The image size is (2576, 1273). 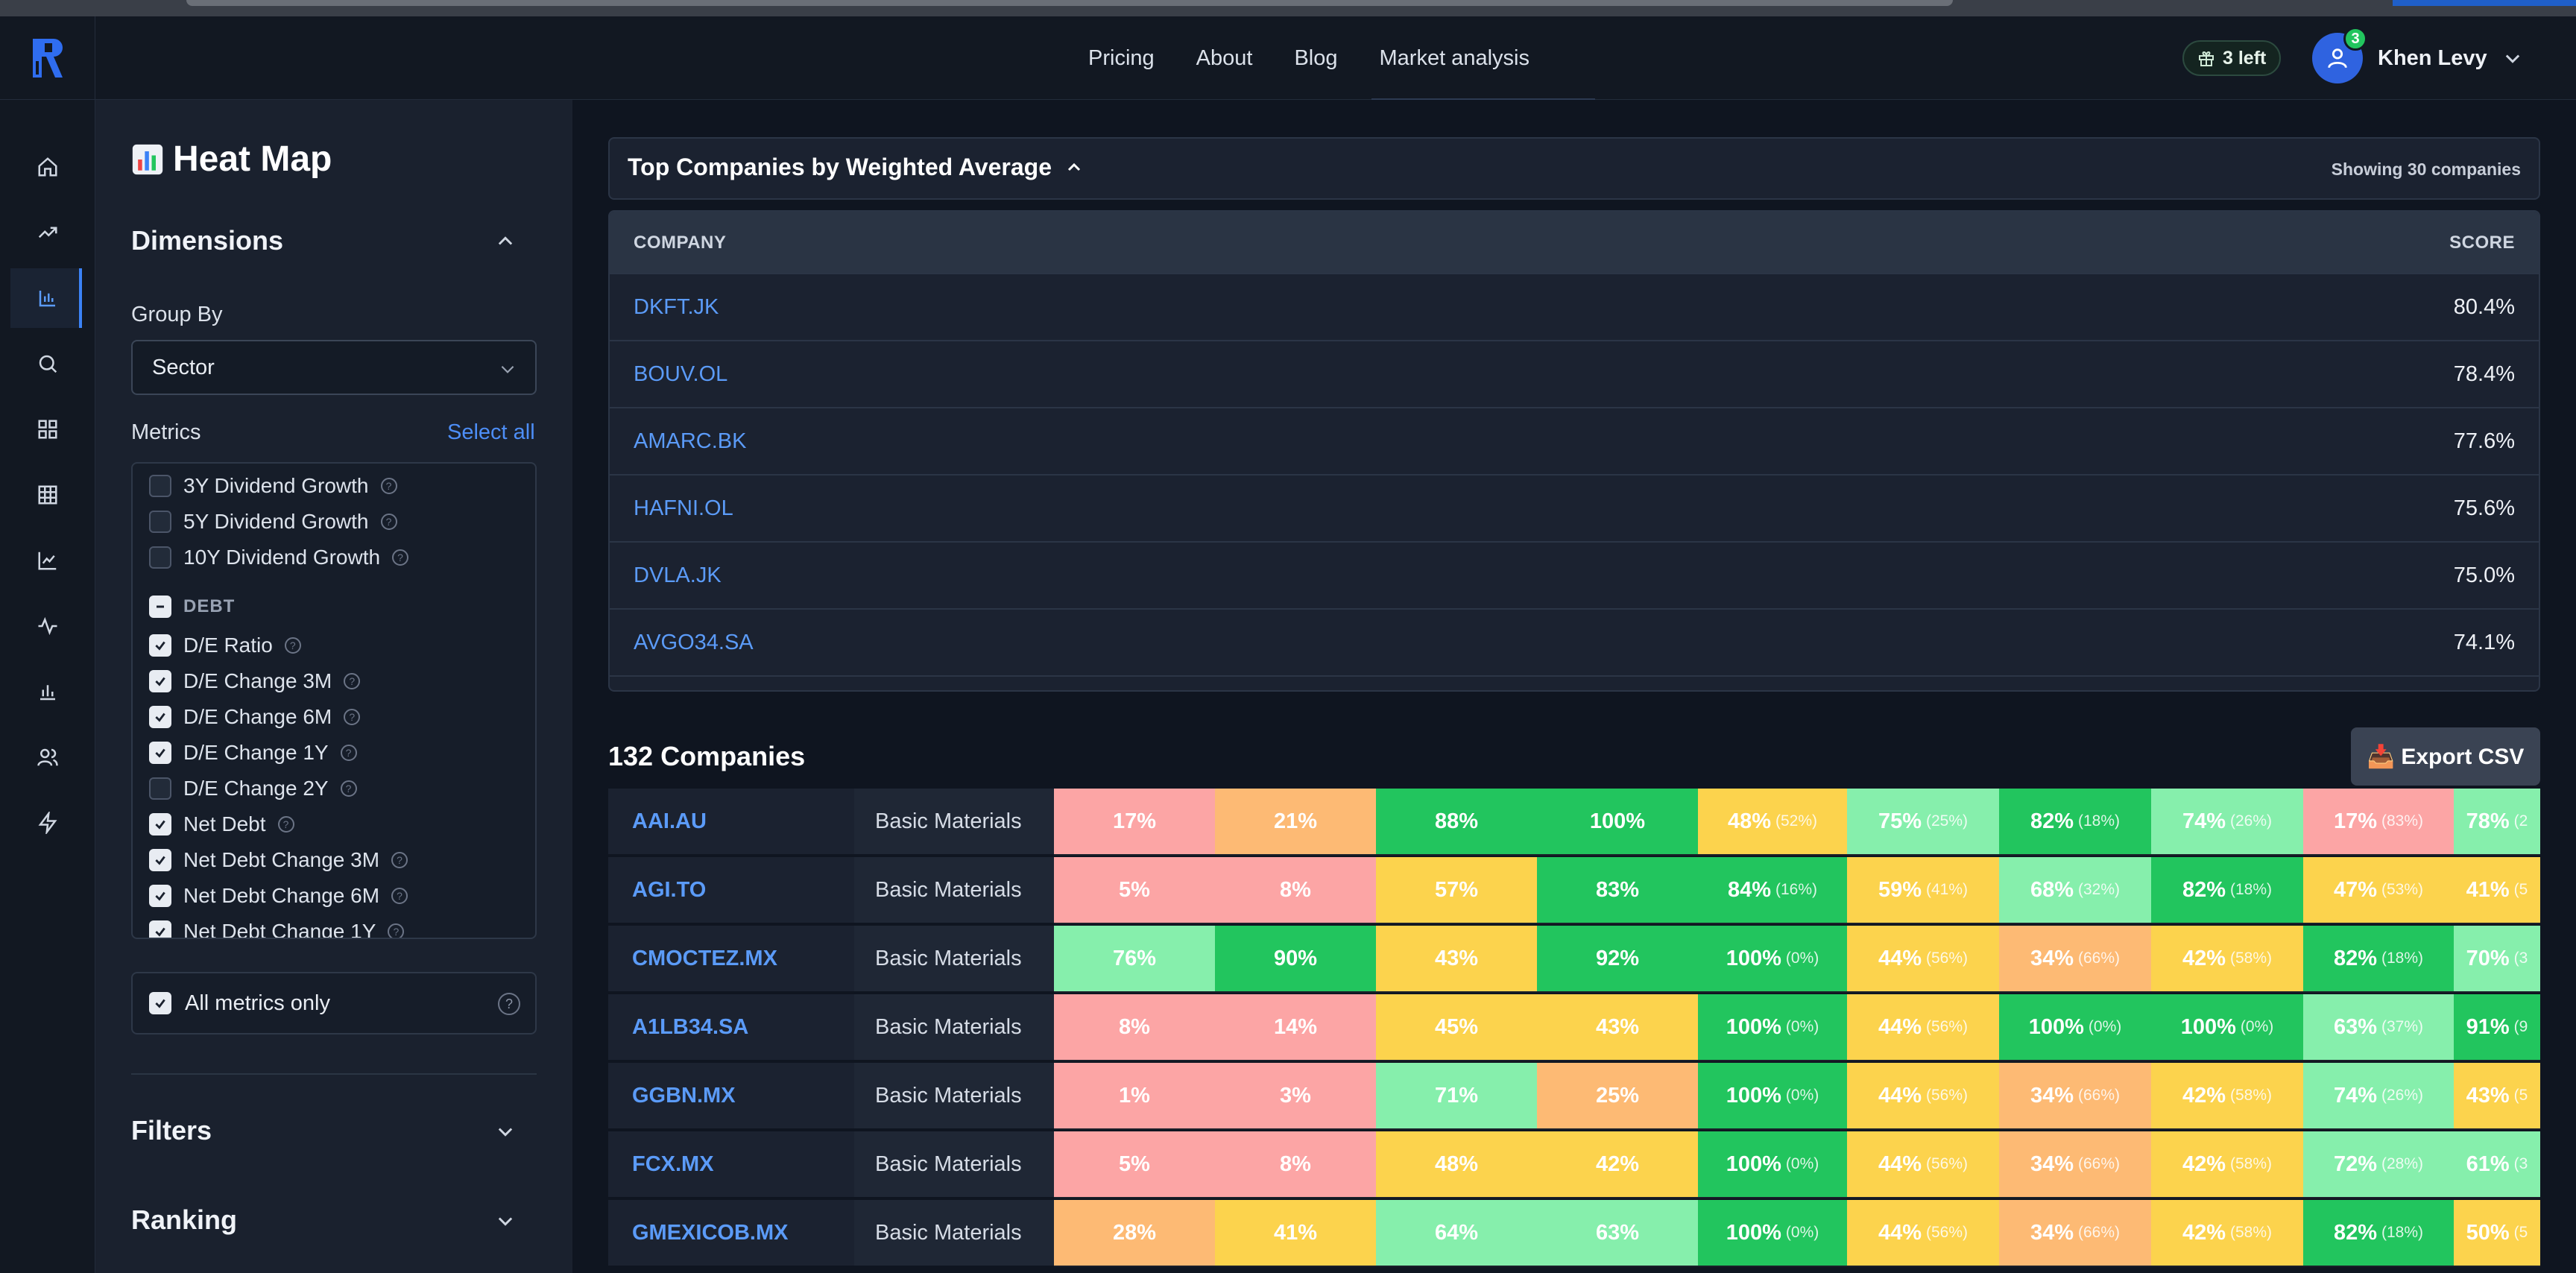 What do you see at coordinates (2497, 1233) in the screenshot?
I see `heat-cell: 50% (5` at bounding box center [2497, 1233].